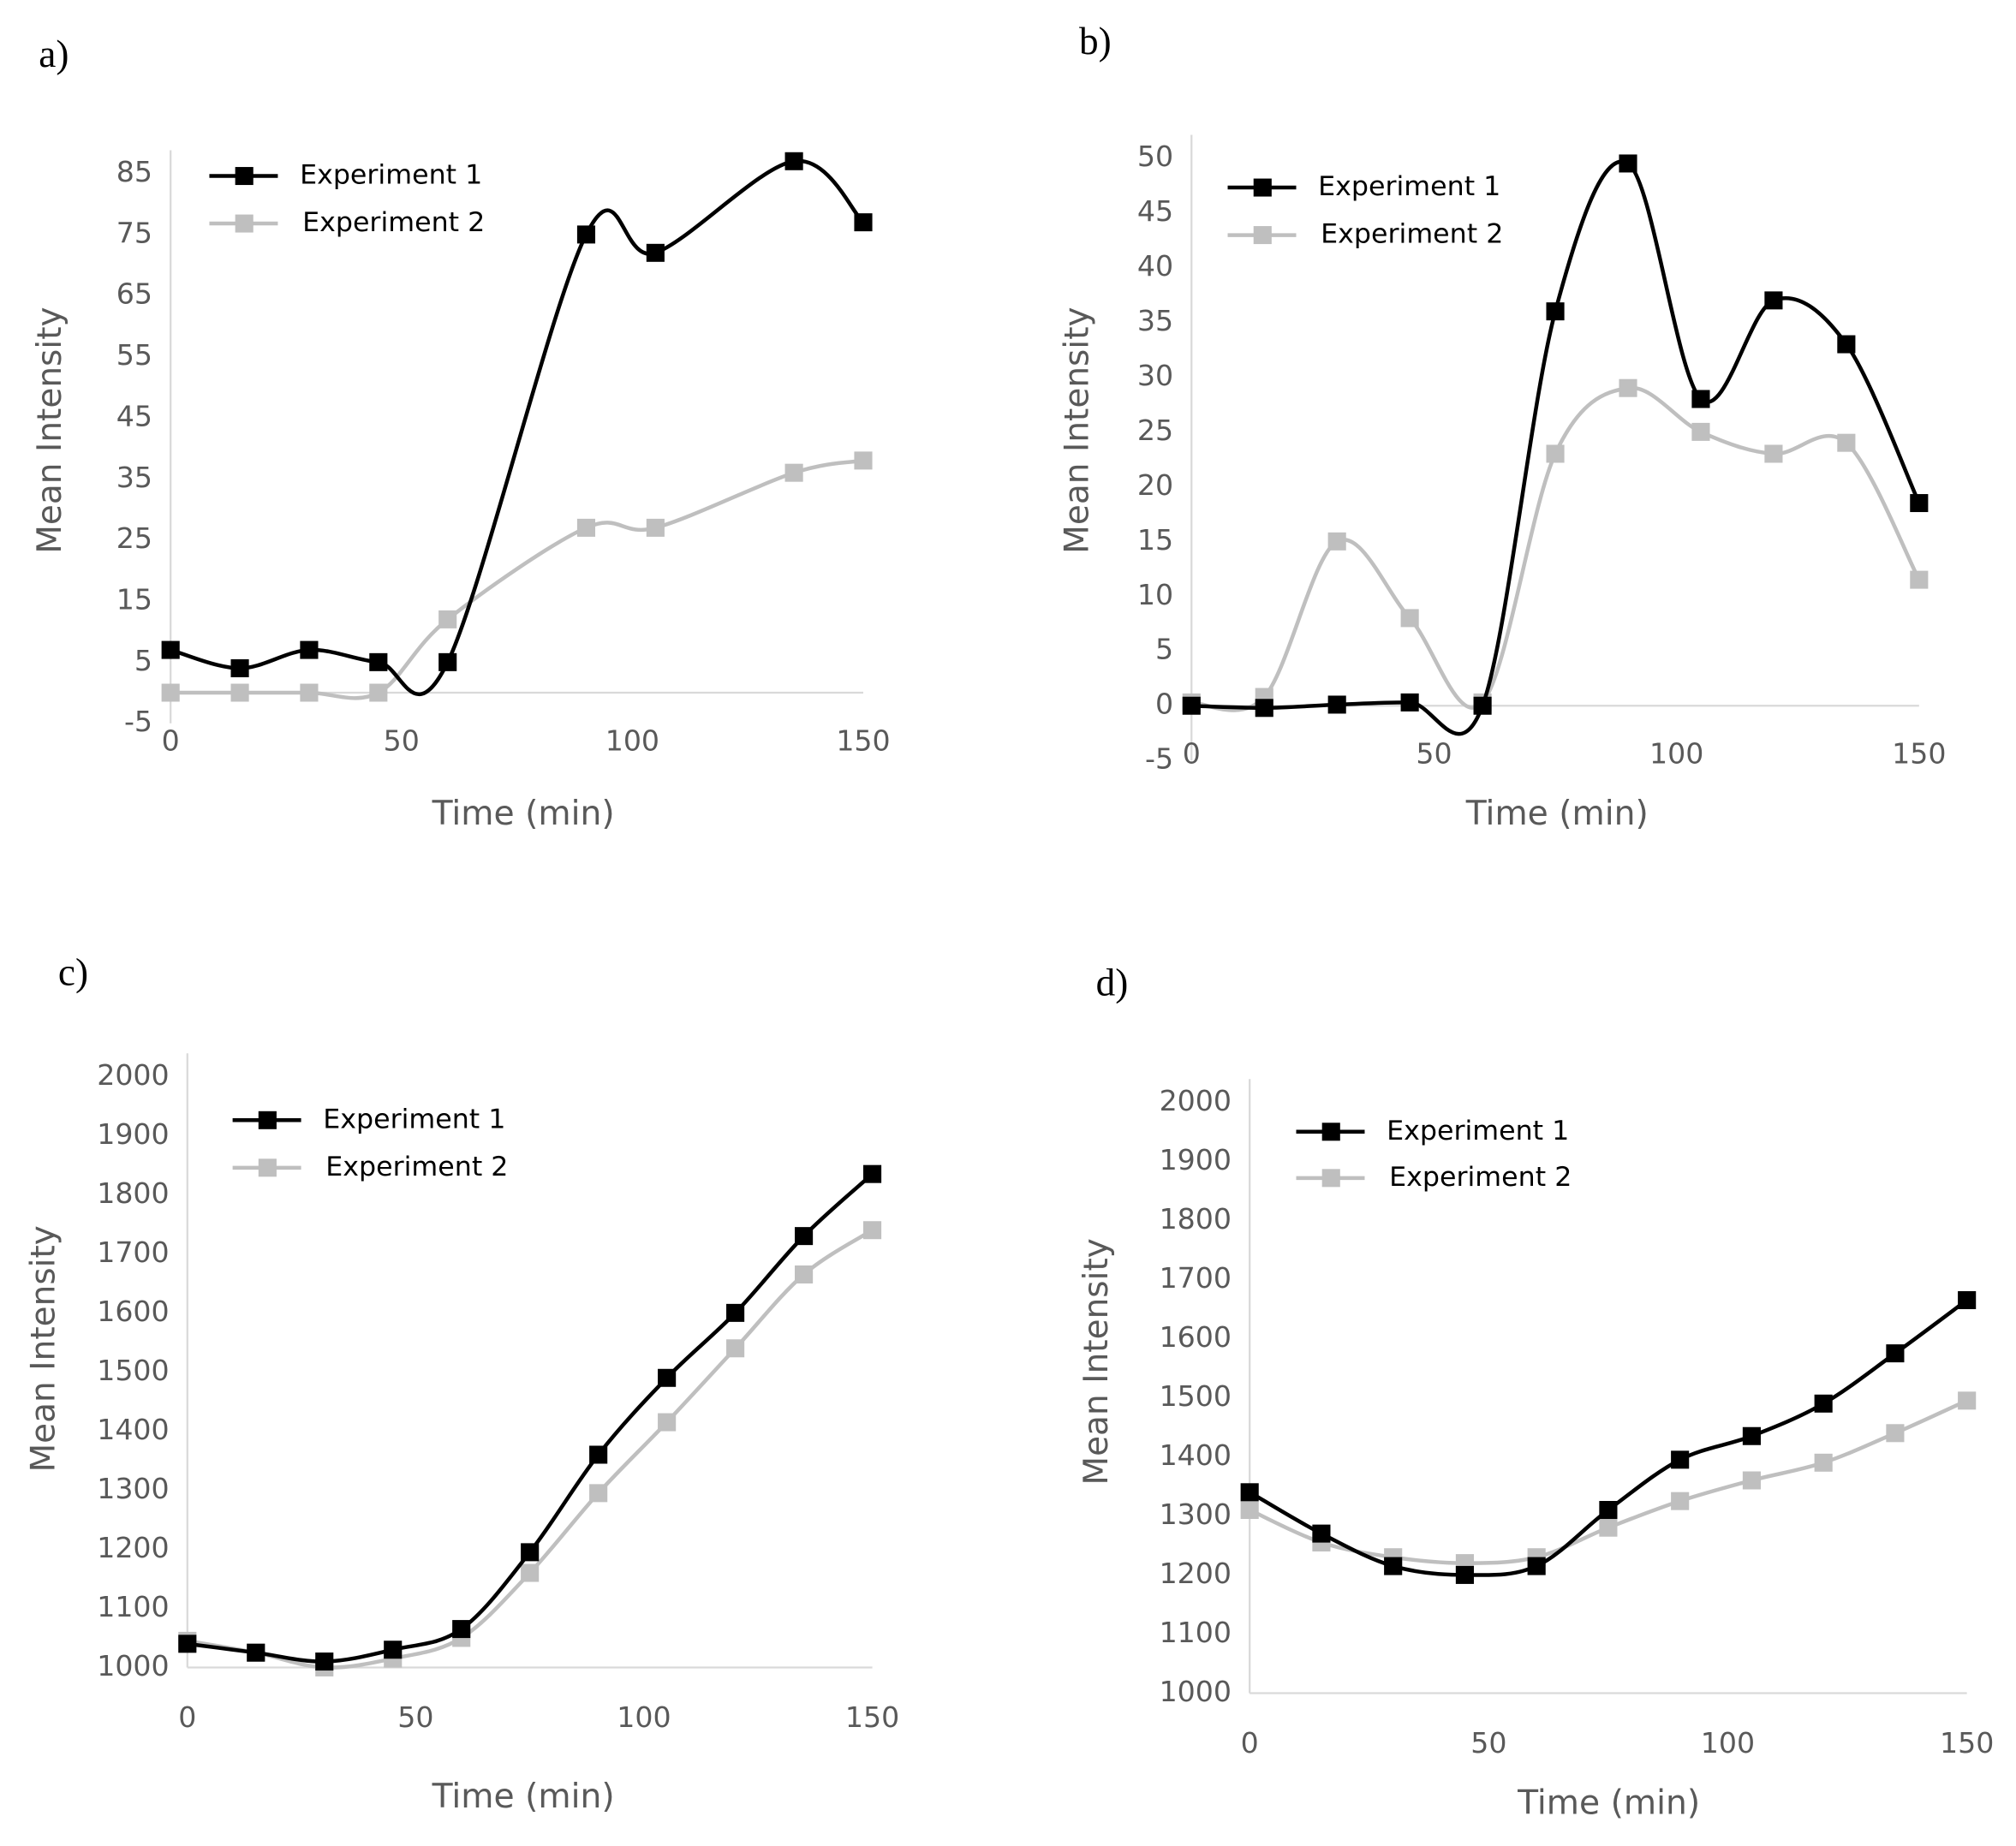 The width and height of the screenshot is (2016, 1846). What do you see at coordinates (1164, 704) in the screenshot?
I see `y-tick-label: 0` at bounding box center [1164, 704].